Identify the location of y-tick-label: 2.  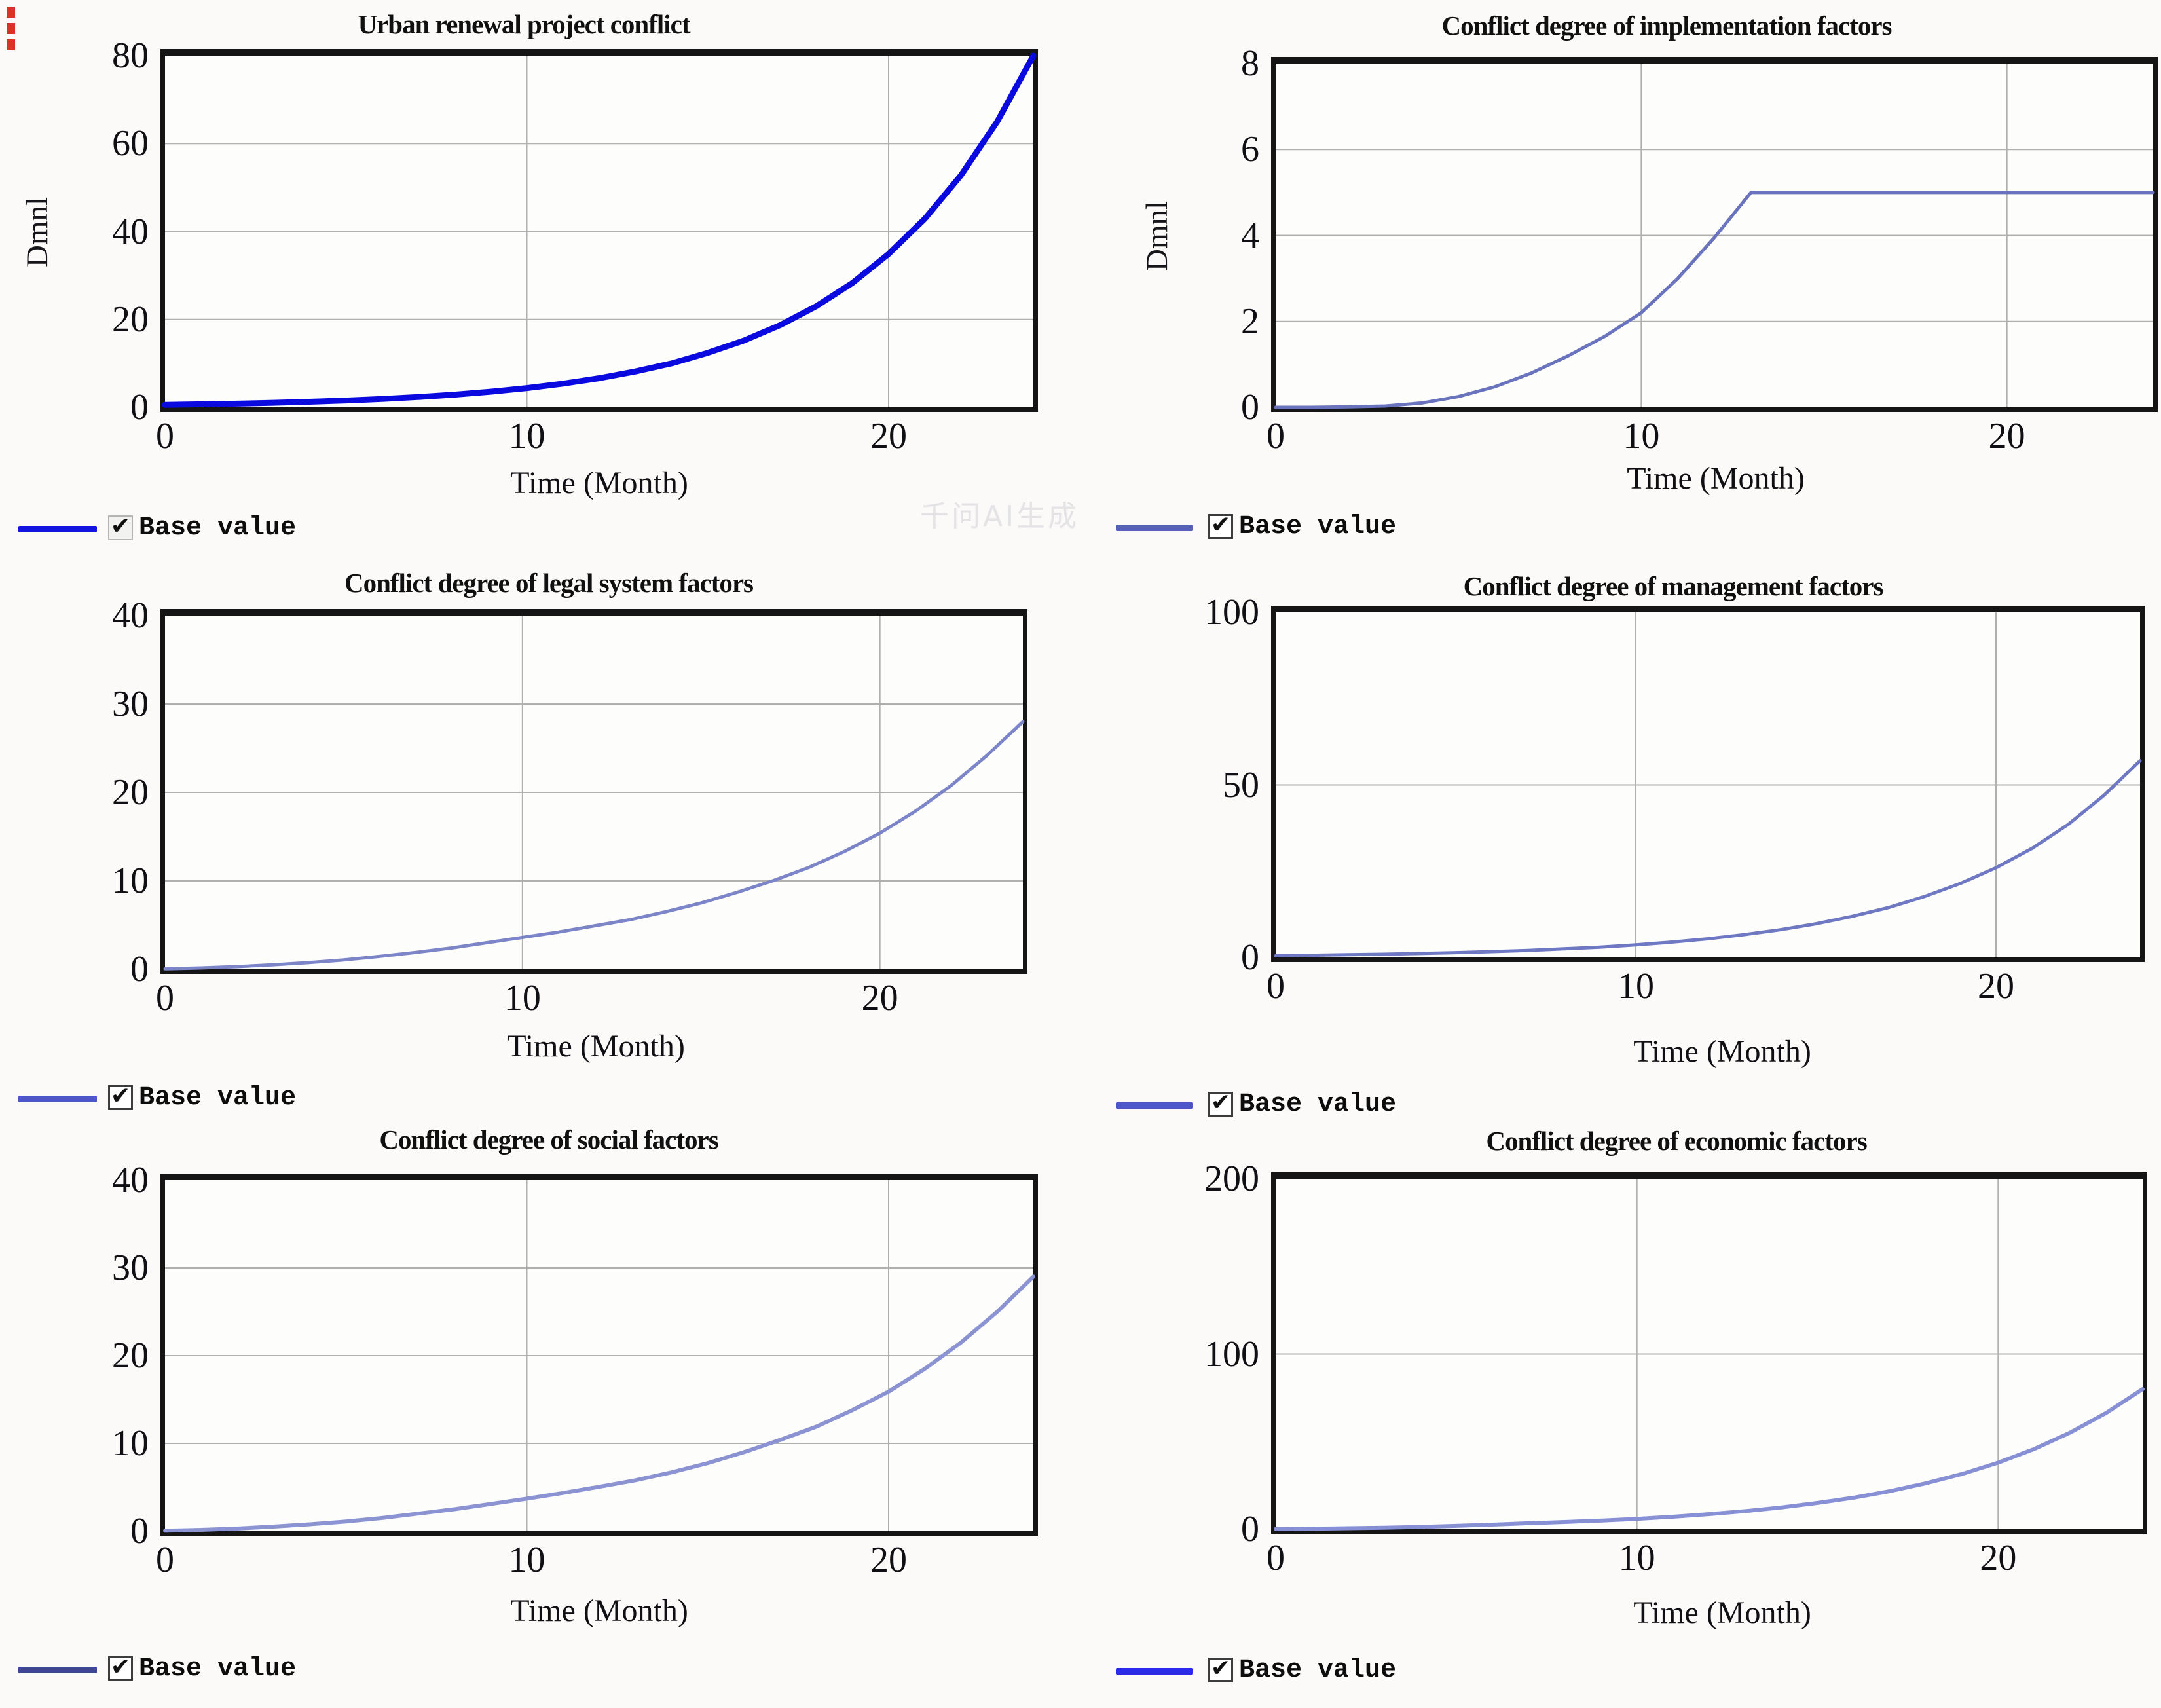
(1250, 321).